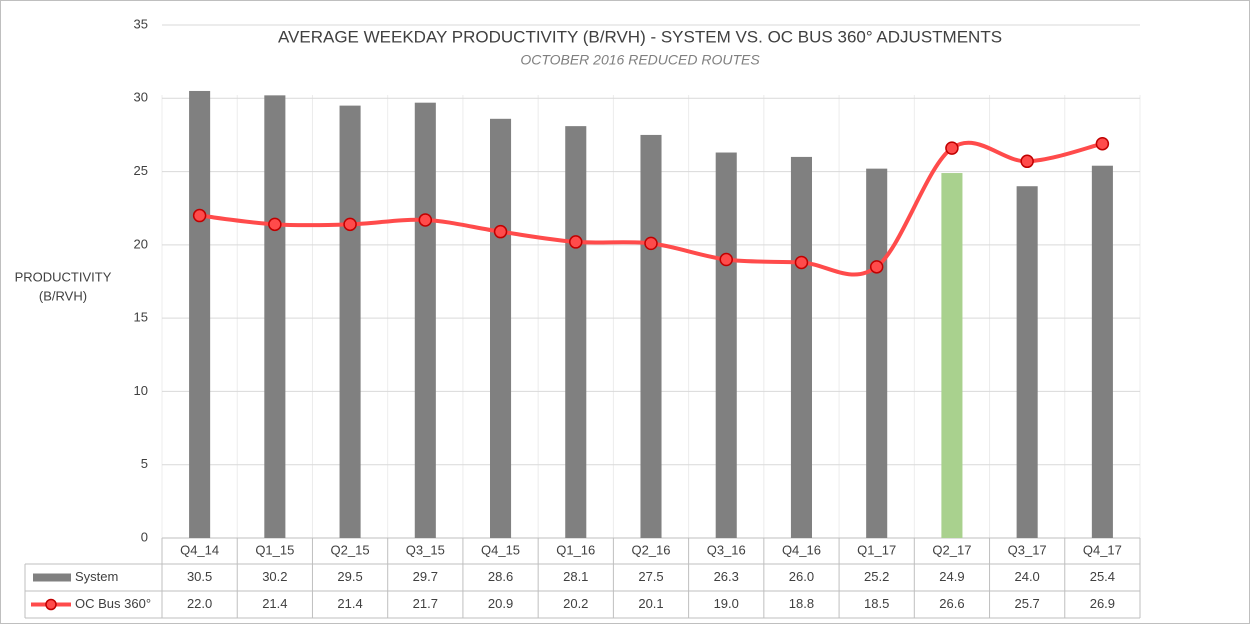  I want to click on x-tick-label: Q4_17, so click(1102, 549).